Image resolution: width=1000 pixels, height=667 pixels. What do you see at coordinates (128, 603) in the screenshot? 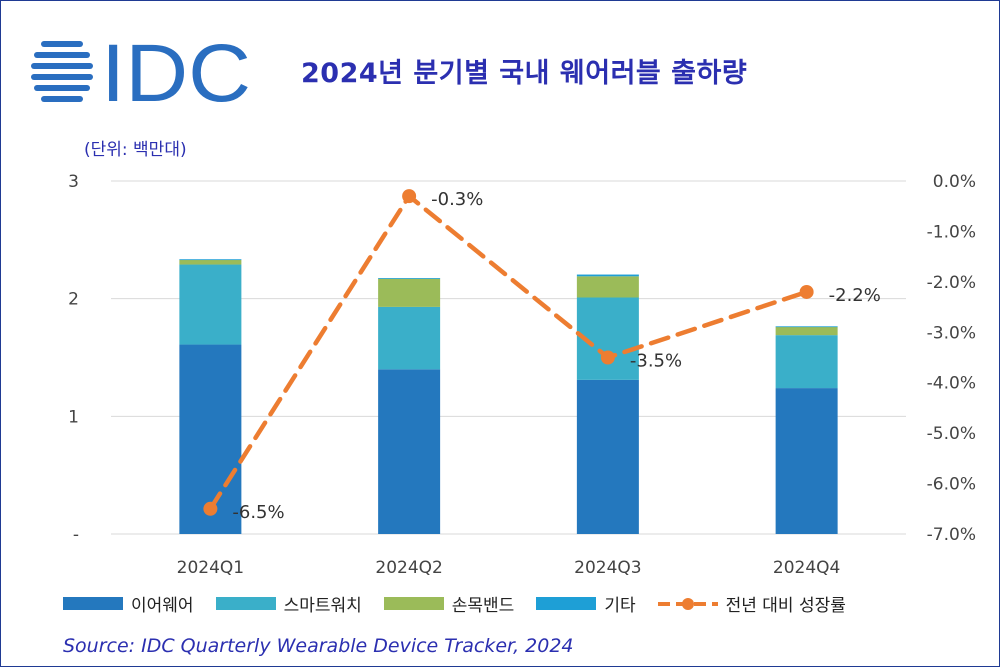
I see `legend-item-earwear: 이어웨어` at bounding box center [128, 603].